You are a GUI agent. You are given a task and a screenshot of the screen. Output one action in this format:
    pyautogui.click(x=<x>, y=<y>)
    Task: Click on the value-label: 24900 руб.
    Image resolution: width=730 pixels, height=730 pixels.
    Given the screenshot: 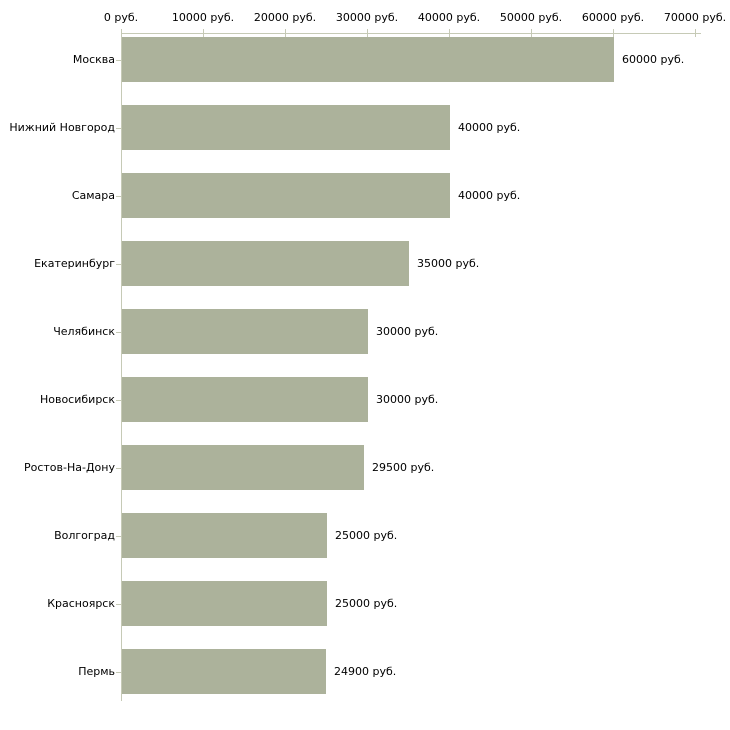 What is the action you would take?
    pyautogui.click(x=365, y=671)
    